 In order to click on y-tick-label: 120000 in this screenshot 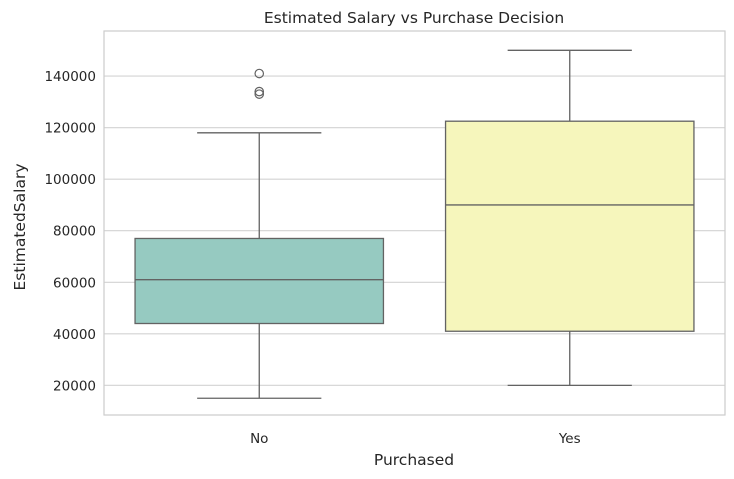, I will do `click(70, 129)`.